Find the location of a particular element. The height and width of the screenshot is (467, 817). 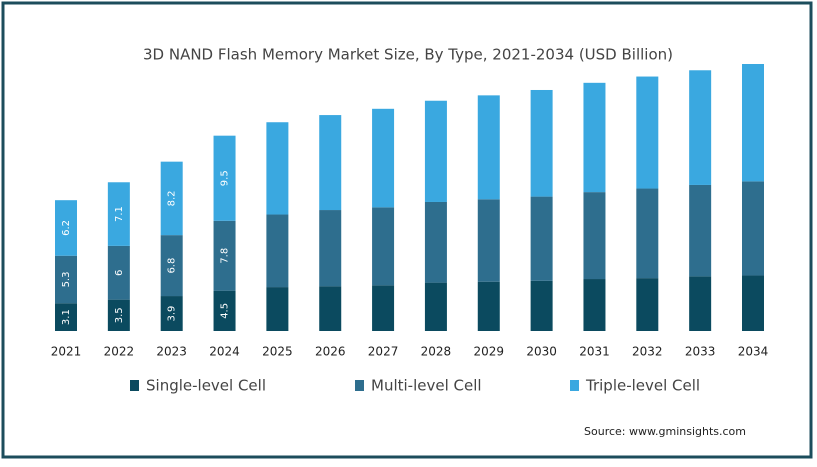

data-label: 6.2 is located at coordinates (66, 228).